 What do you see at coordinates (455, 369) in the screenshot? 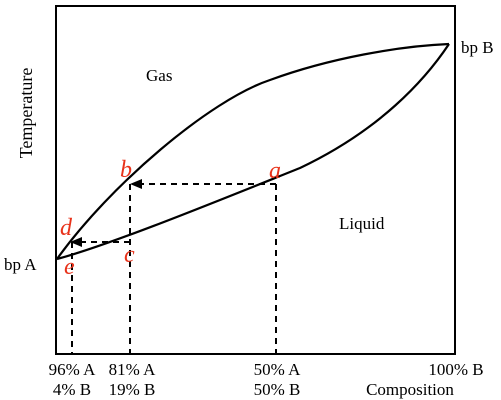
I see `tick-100-line1: 100% B` at bounding box center [455, 369].